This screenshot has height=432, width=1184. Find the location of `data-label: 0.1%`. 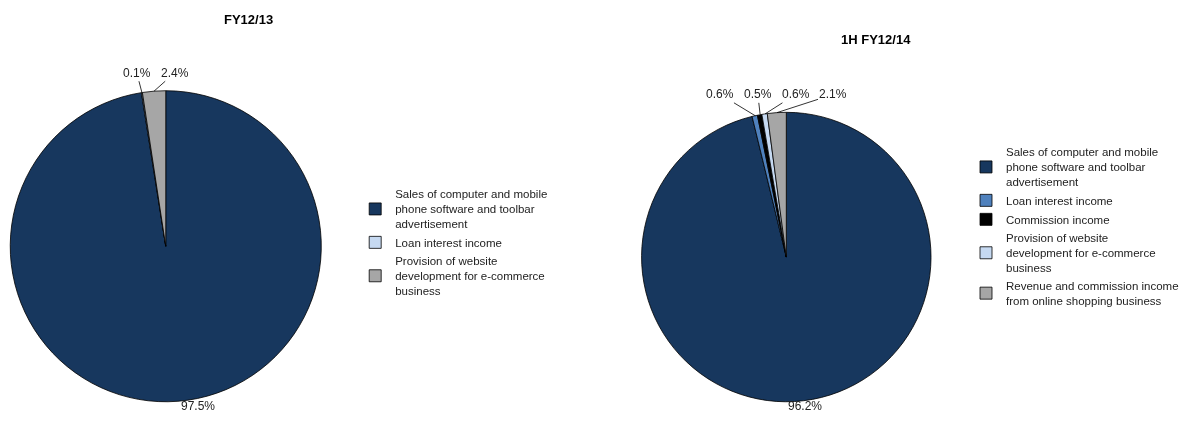

data-label: 0.1% is located at coordinates (137, 73).